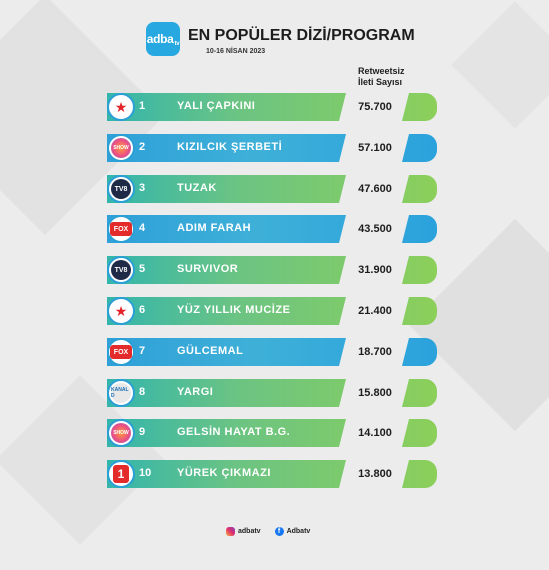  What do you see at coordinates (500, 65) in the screenshot?
I see `background-shape` at bounding box center [500, 65].